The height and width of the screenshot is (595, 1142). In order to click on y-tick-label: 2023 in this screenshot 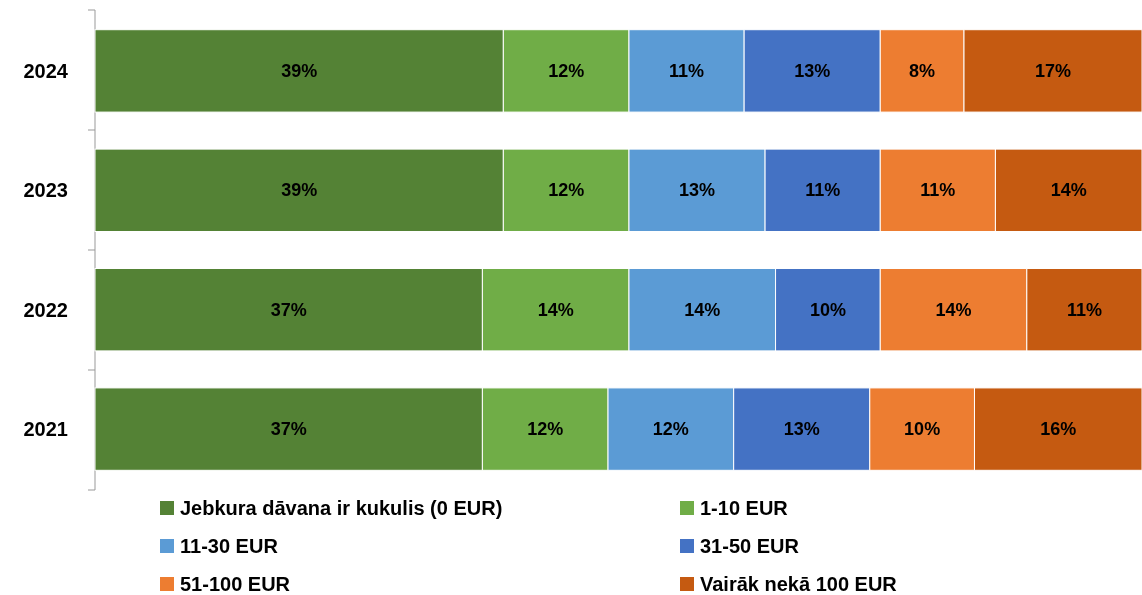, I will do `click(45, 190)`.